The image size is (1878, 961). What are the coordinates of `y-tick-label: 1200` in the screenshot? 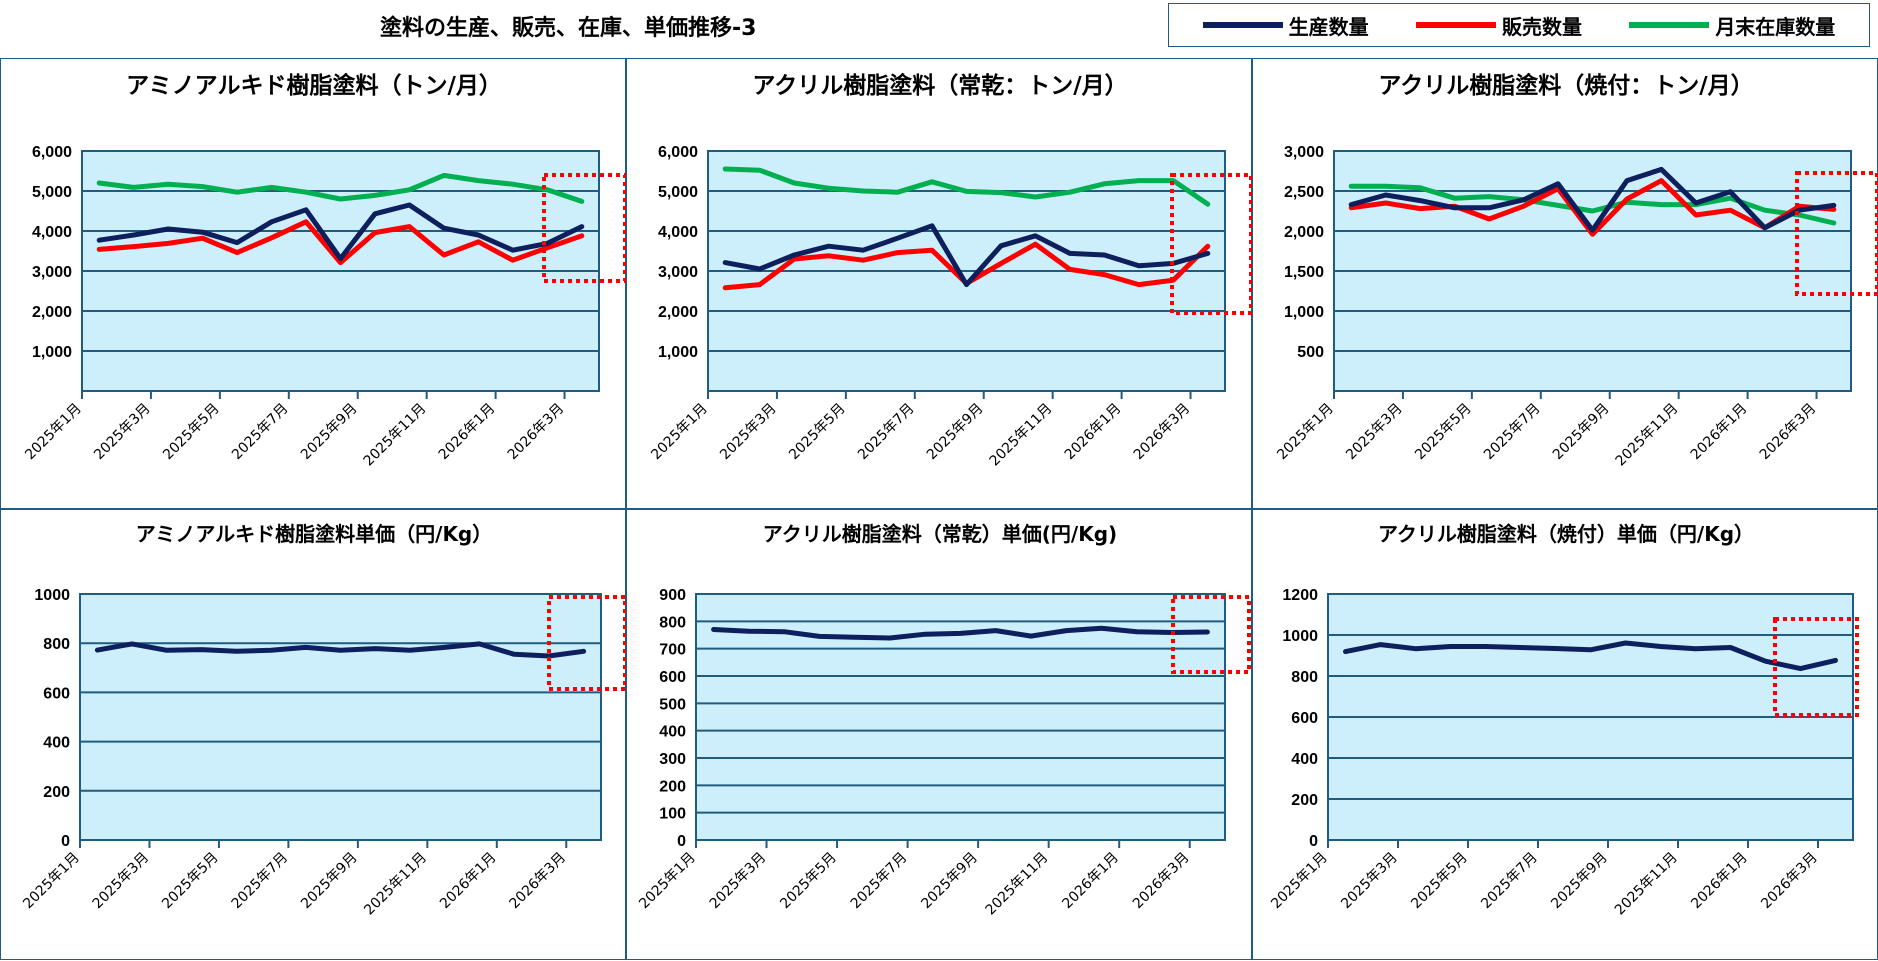 It's located at (1300, 595).